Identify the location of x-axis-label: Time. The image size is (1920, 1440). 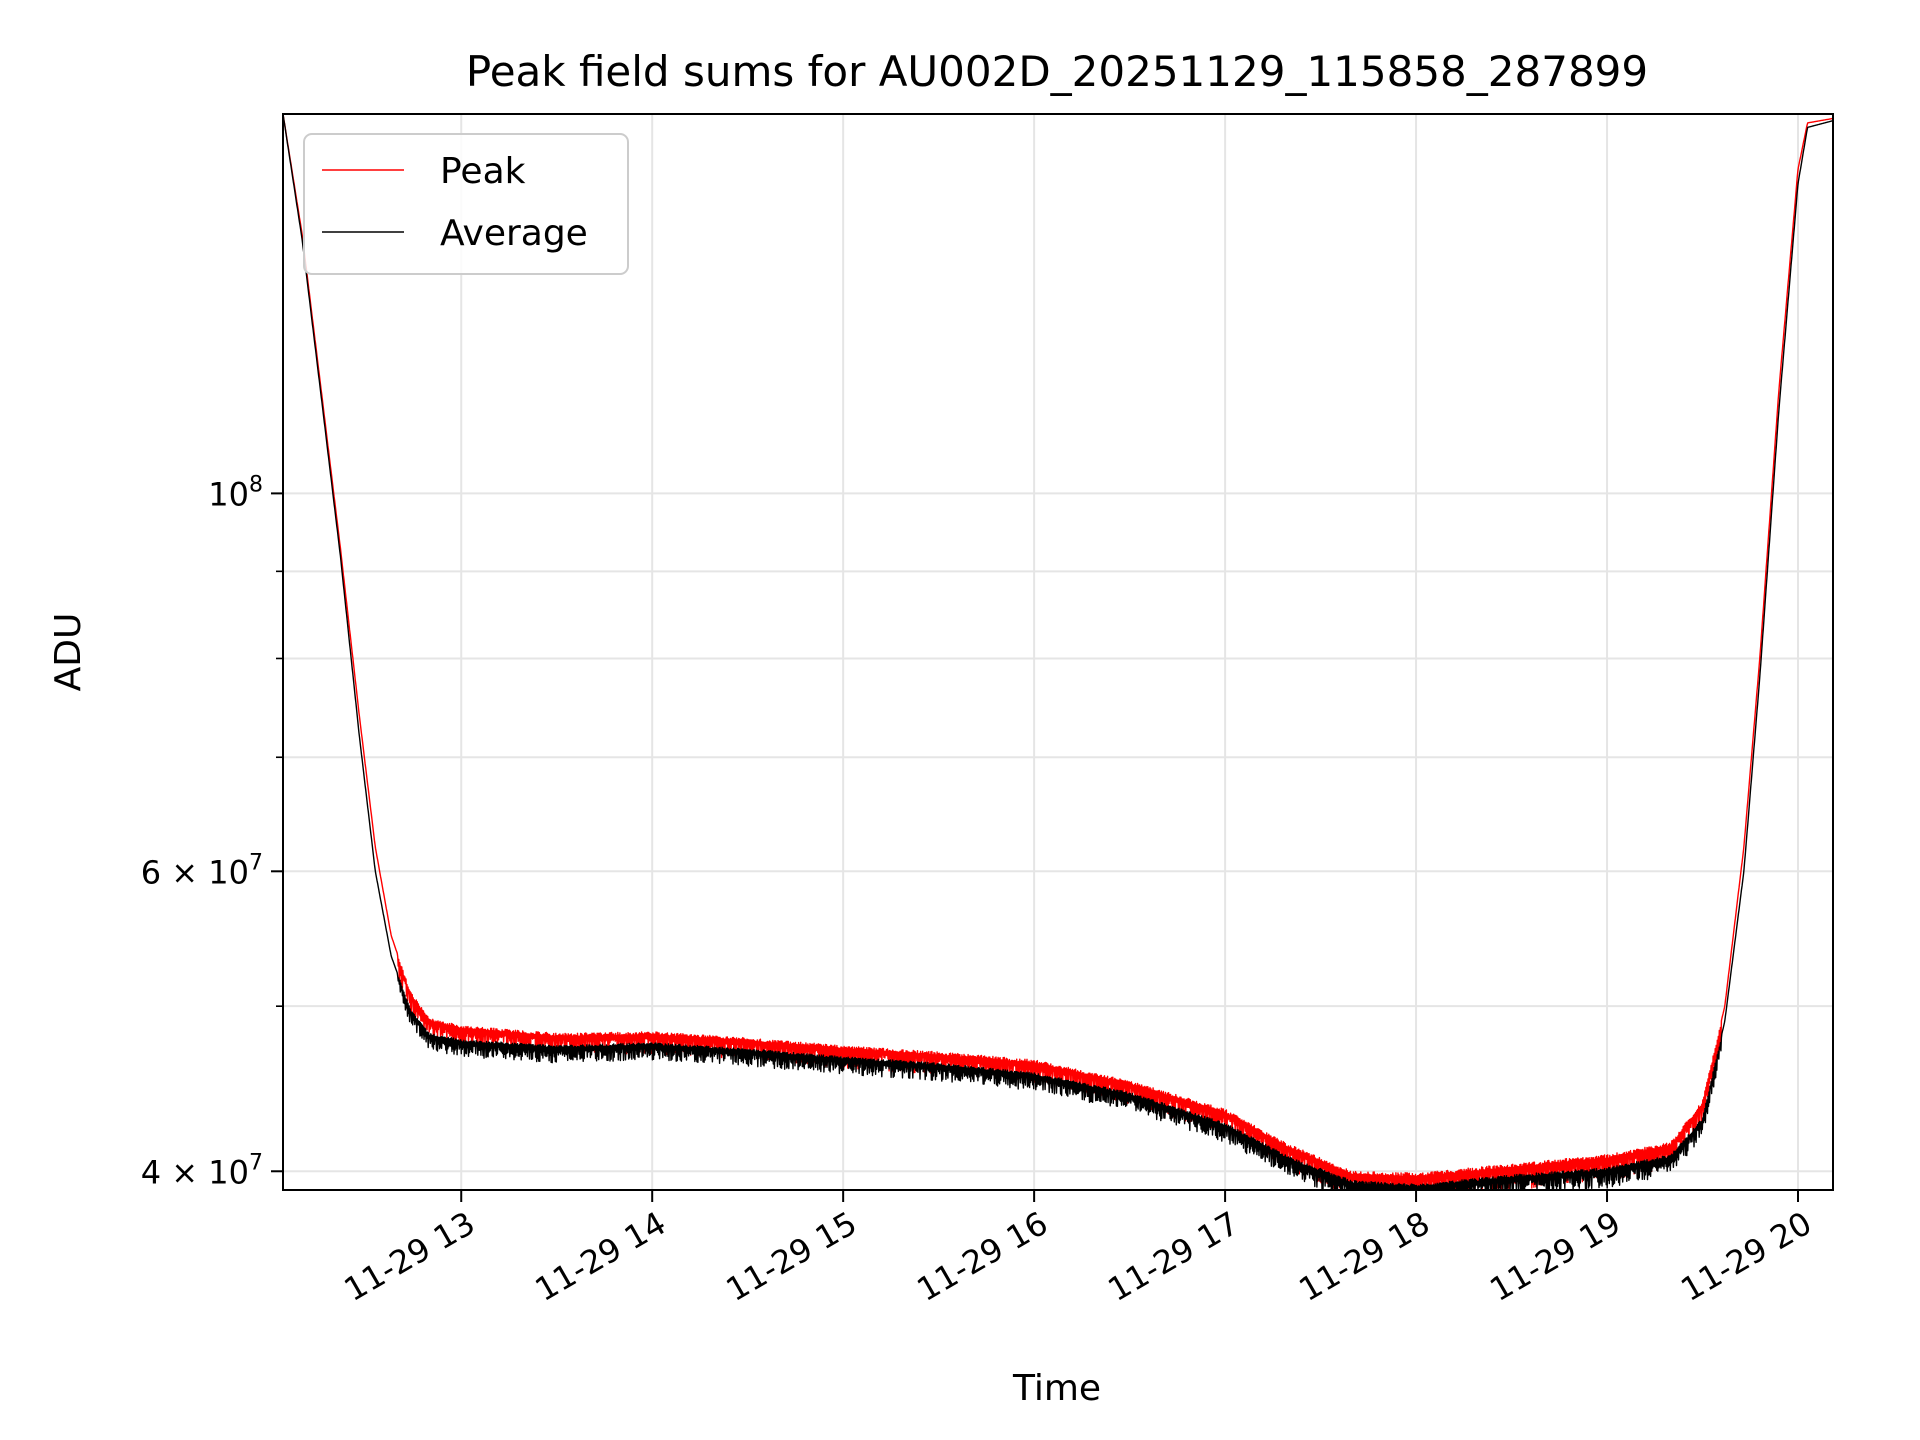
(1056, 1388).